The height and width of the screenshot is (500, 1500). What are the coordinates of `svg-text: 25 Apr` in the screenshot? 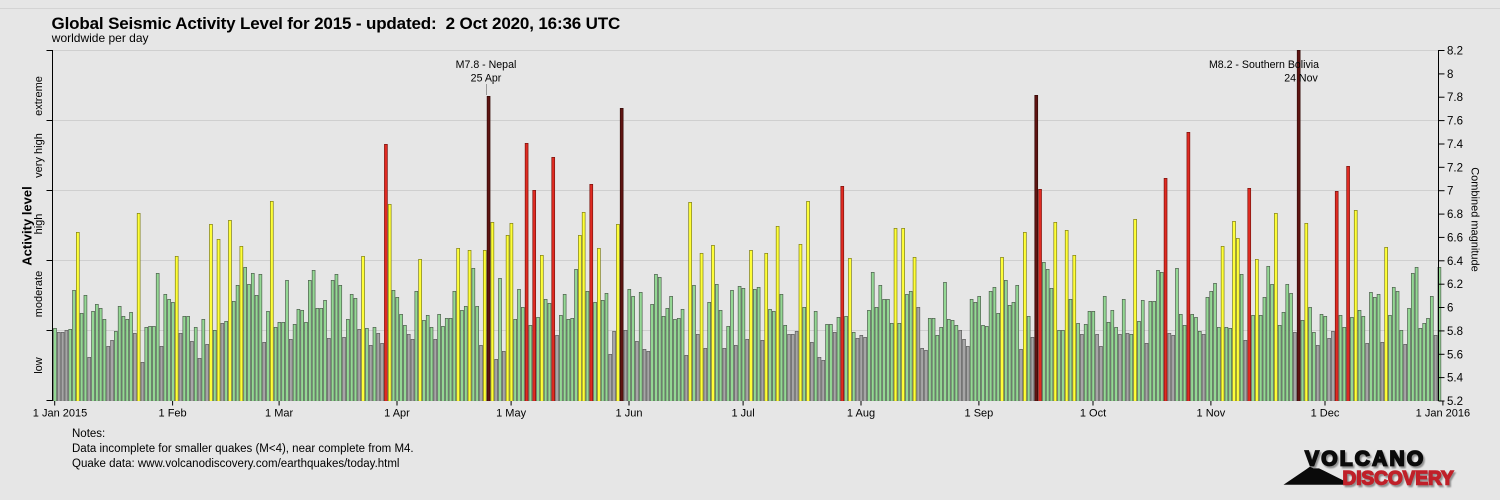 It's located at (486, 79).